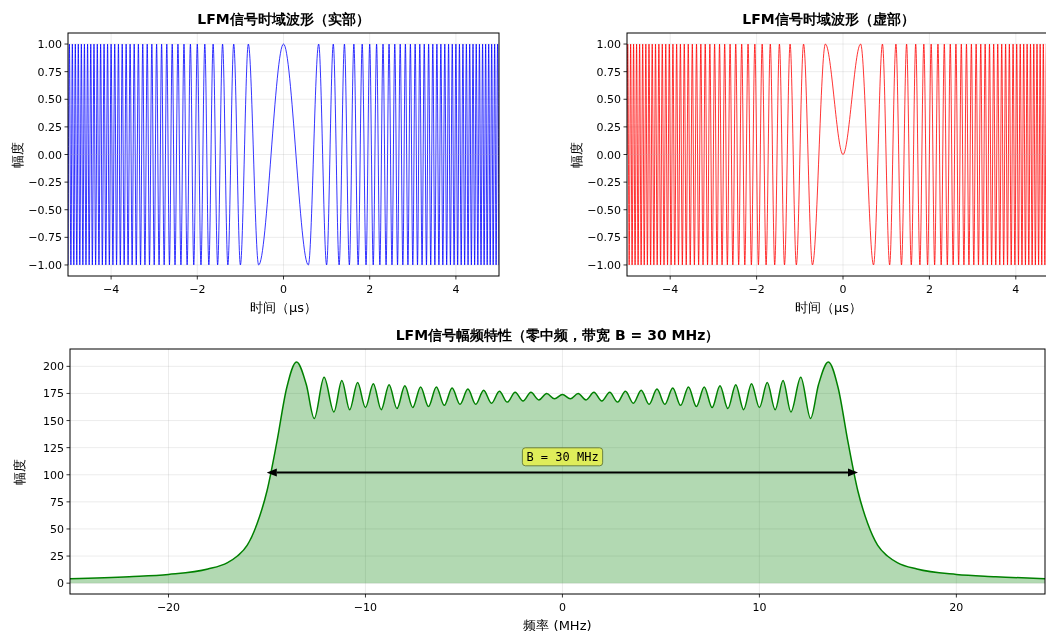 The image size is (1046, 631). Describe the element at coordinates (53, 367) in the screenshot. I see `y-tick-label: 200` at that location.